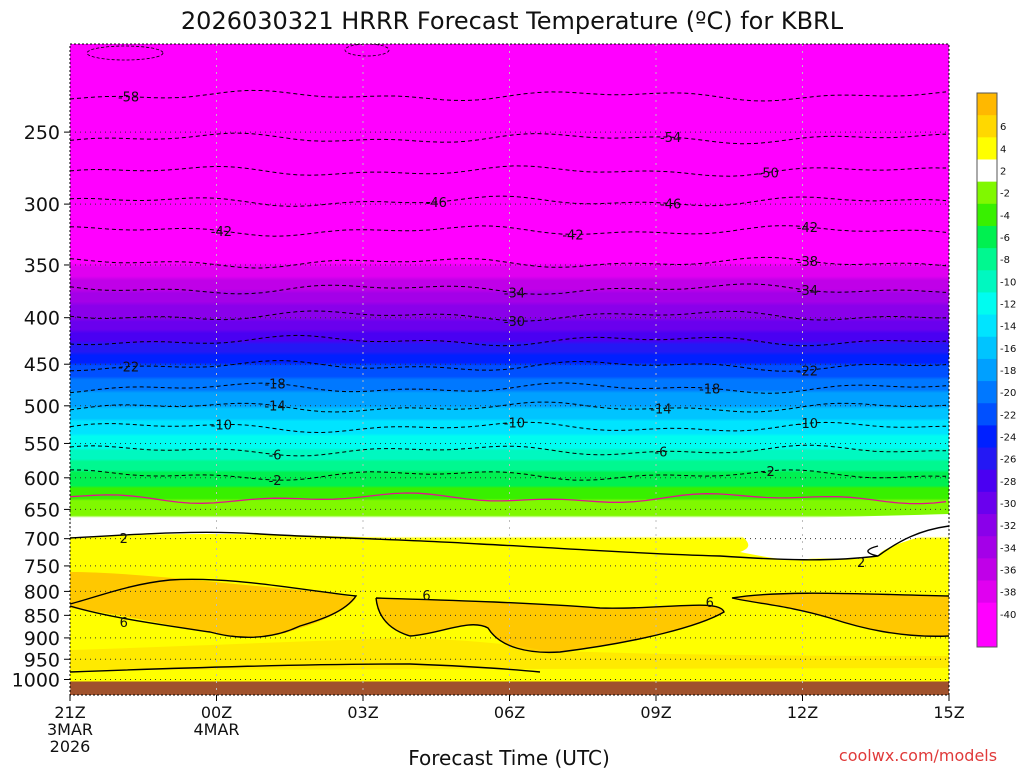 The height and width of the screenshot is (768, 1024). Describe the element at coordinates (1008, 349) in the screenshot. I see `colorbar-label: -16` at that location.